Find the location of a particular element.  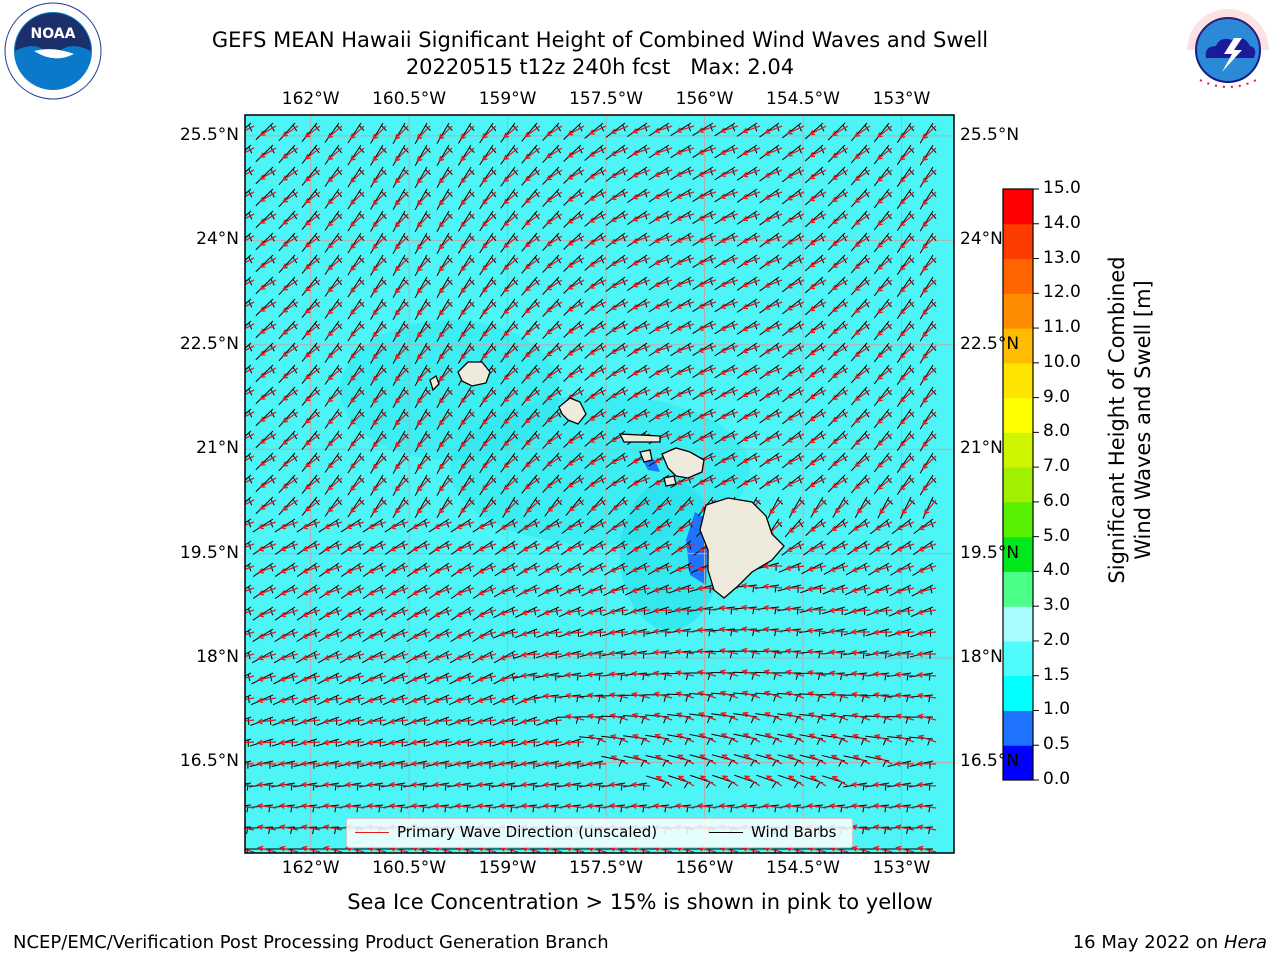

island-maui is located at coordinates (683, 463).